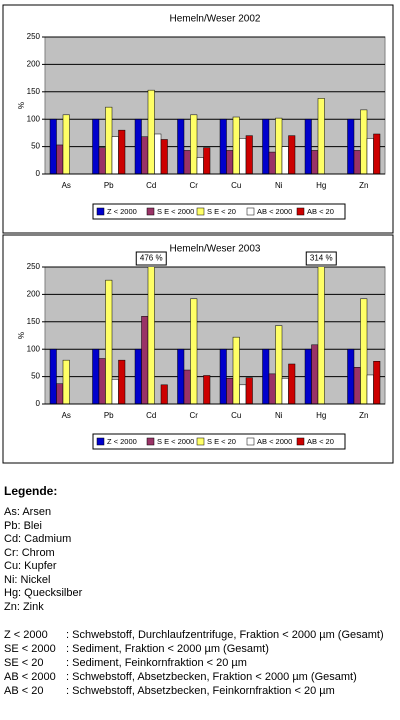 This screenshot has width=400, height=720. I want to click on legend-box, so click(219, 211).